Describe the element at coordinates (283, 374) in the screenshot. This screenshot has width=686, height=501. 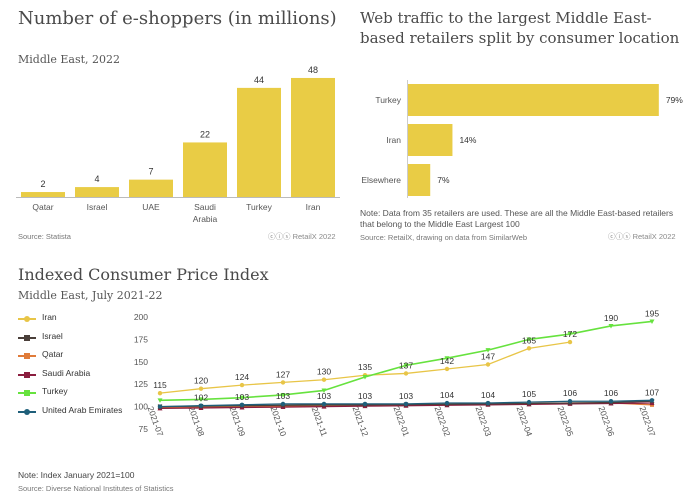
I see `data-label-iran: 127` at that location.